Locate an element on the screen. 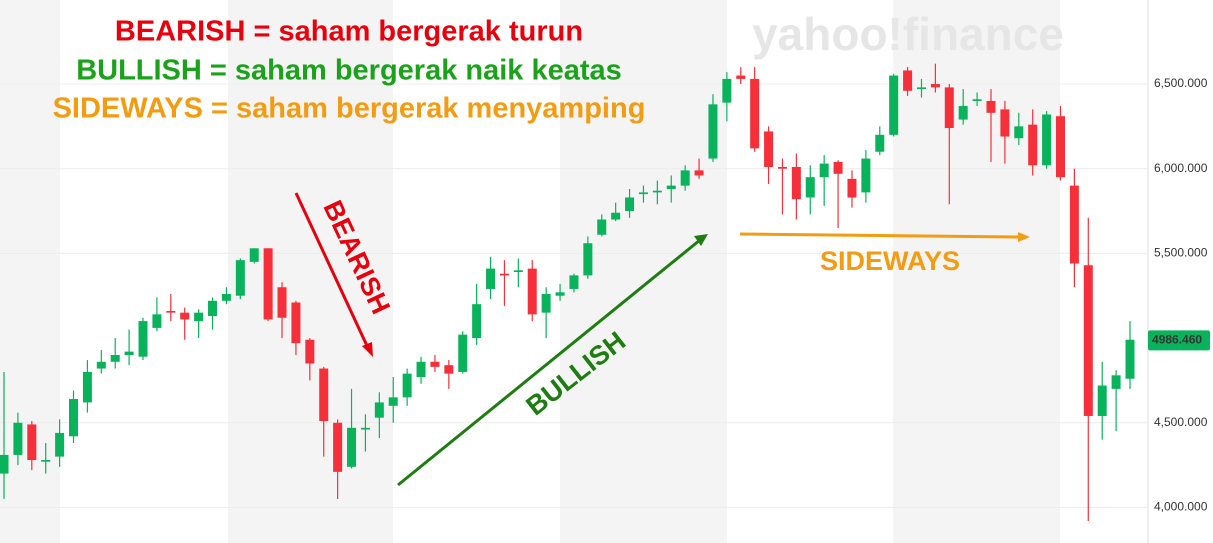 This screenshot has height=543, width=1213. headline: SIDEWAYS = saham bergerak menyamping is located at coordinates (349, 109).